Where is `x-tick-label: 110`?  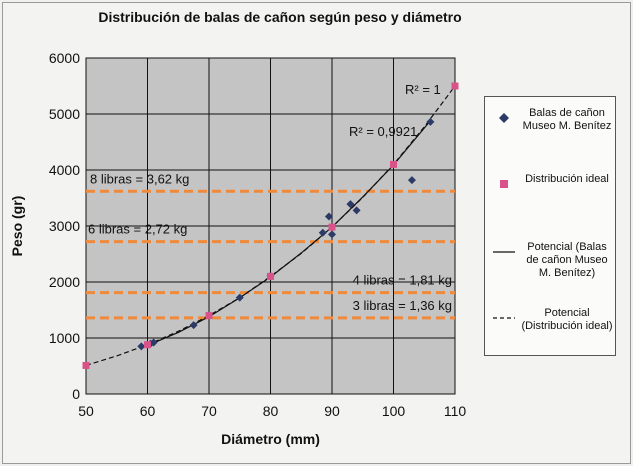 x-tick-label: 110 is located at coordinates (455, 411).